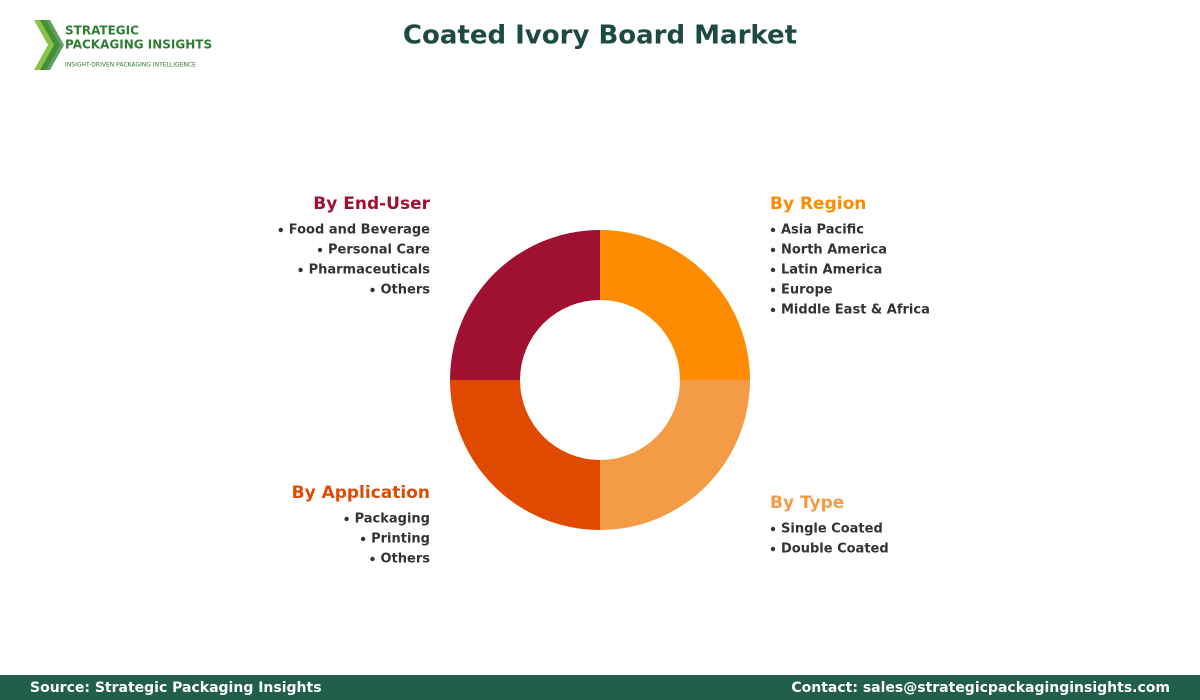 The width and height of the screenshot is (1200, 700). Describe the element at coordinates (392, 519) in the screenshot. I see `segment-item: Packaging` at that location.